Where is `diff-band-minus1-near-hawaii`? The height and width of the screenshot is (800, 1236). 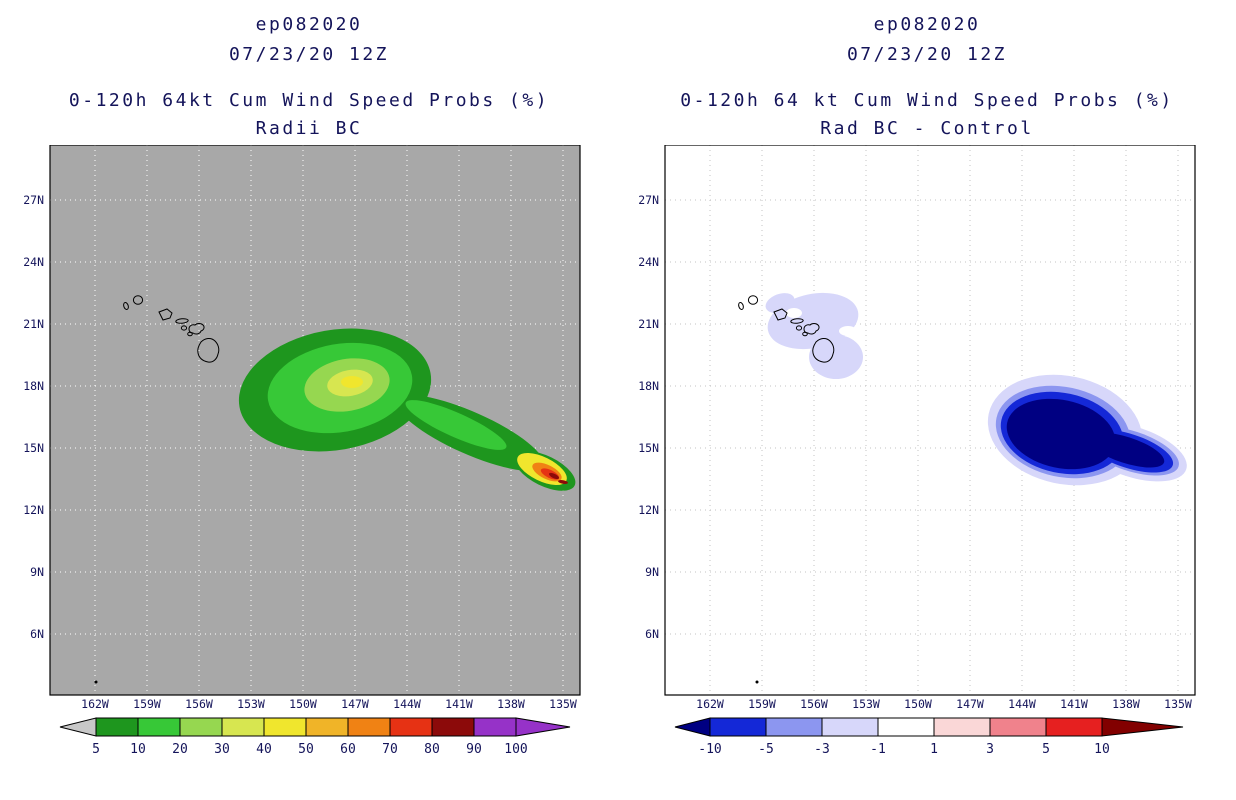
diff-band-minus1-near-hawaii is located at coordinates (814, 335).